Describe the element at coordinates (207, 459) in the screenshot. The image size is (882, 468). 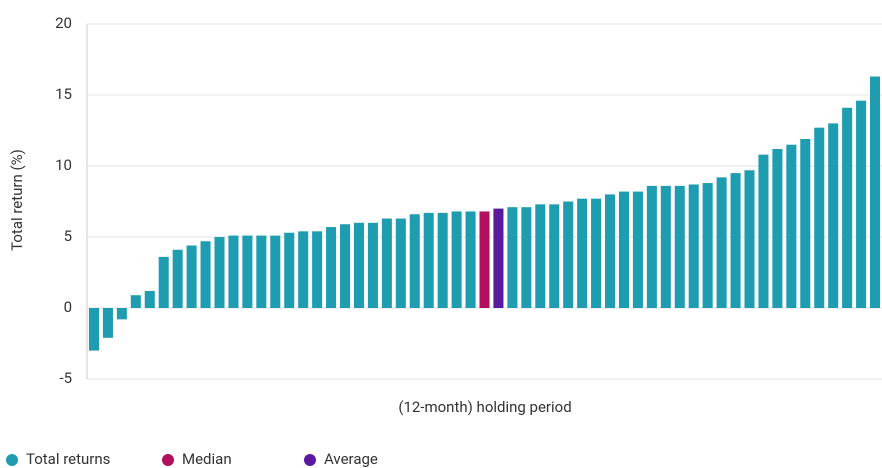
I see `legend-label: Median` at that location.